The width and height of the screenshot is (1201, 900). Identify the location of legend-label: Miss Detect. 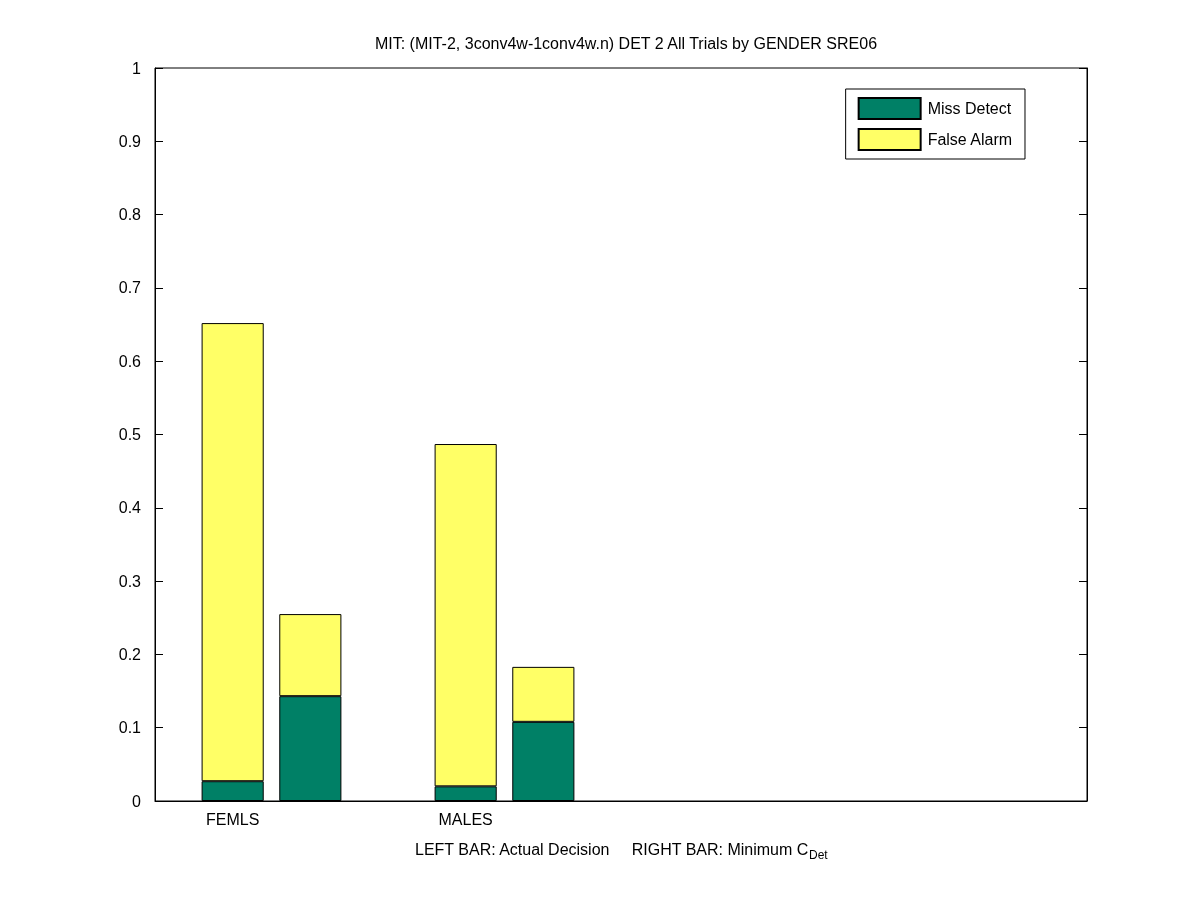
(969, 108).